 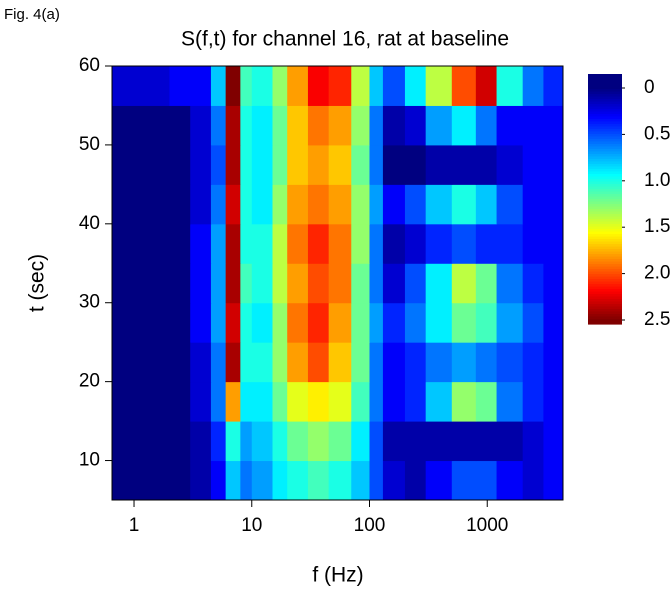 I want to click on y-tick-label: 50, so click(x=89, y=144).